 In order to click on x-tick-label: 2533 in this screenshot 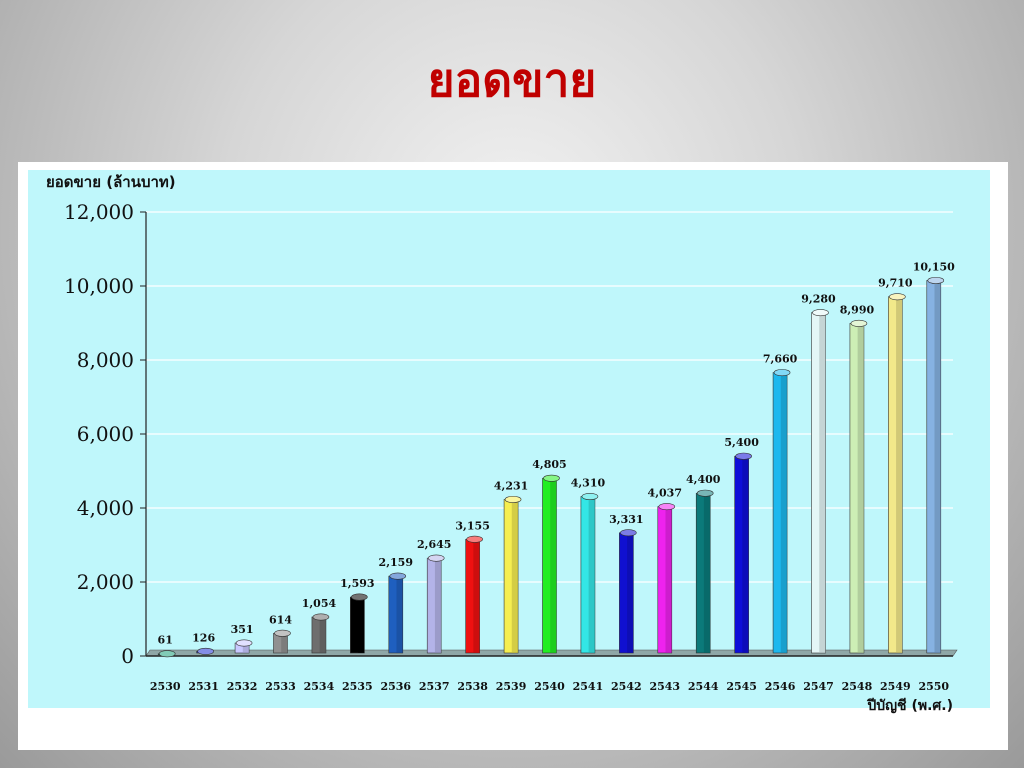, I will do `click(280, 686)`.